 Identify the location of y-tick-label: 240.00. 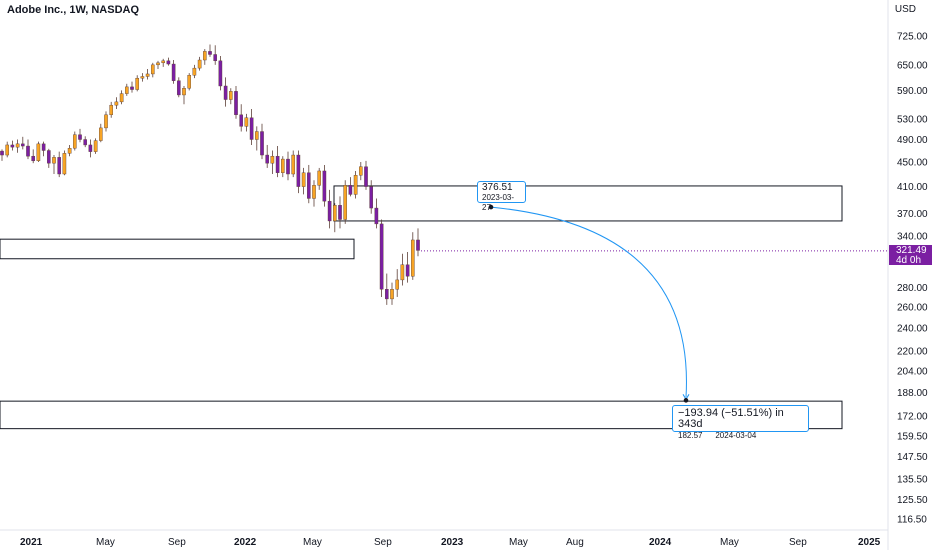
(912, 329).